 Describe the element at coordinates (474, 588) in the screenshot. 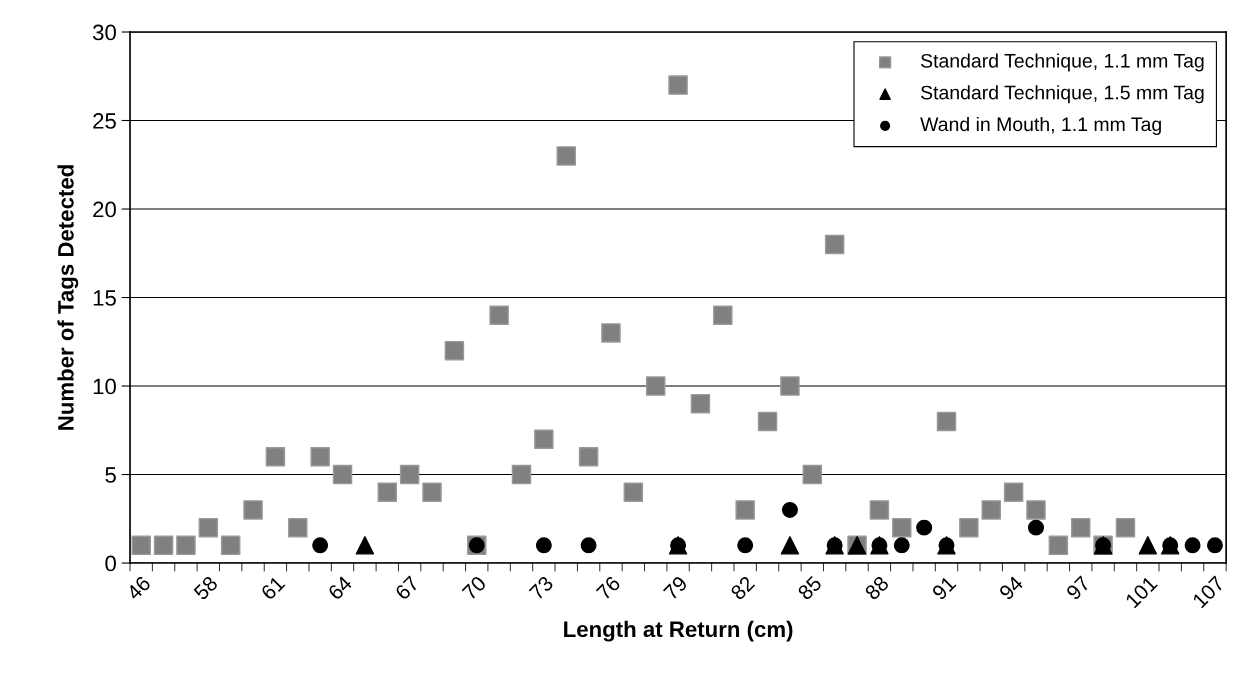

I see `x-tick-label: 70` at that location.